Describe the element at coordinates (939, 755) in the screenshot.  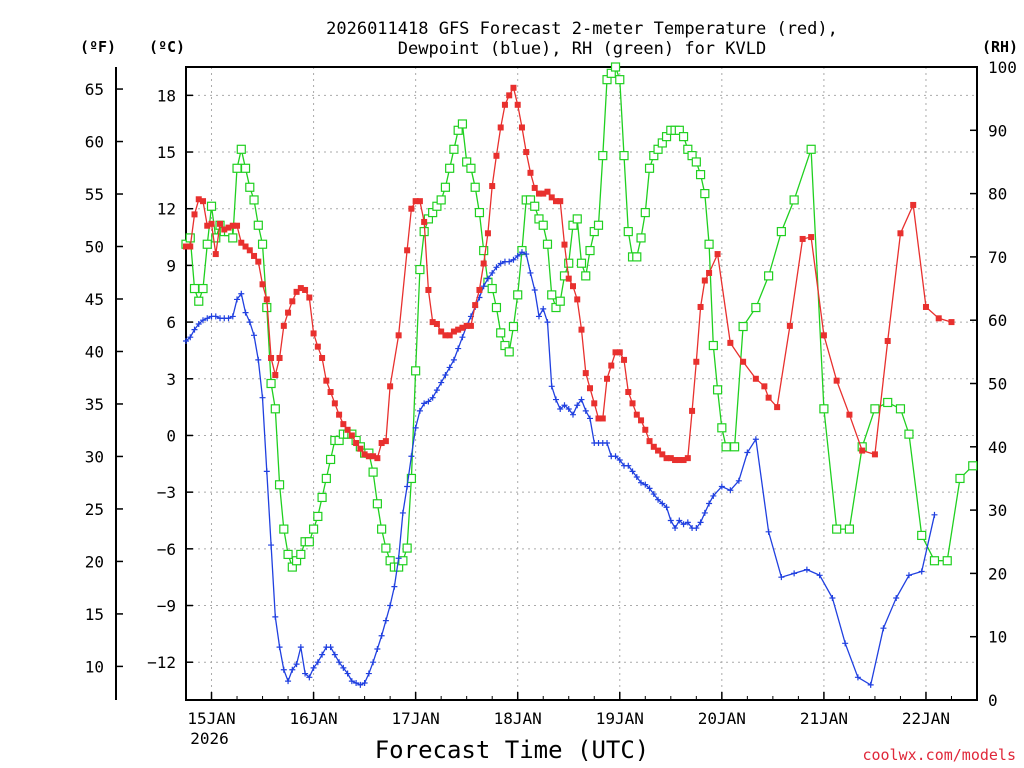
I see `credit-text: coolwx.com/models` at that location.